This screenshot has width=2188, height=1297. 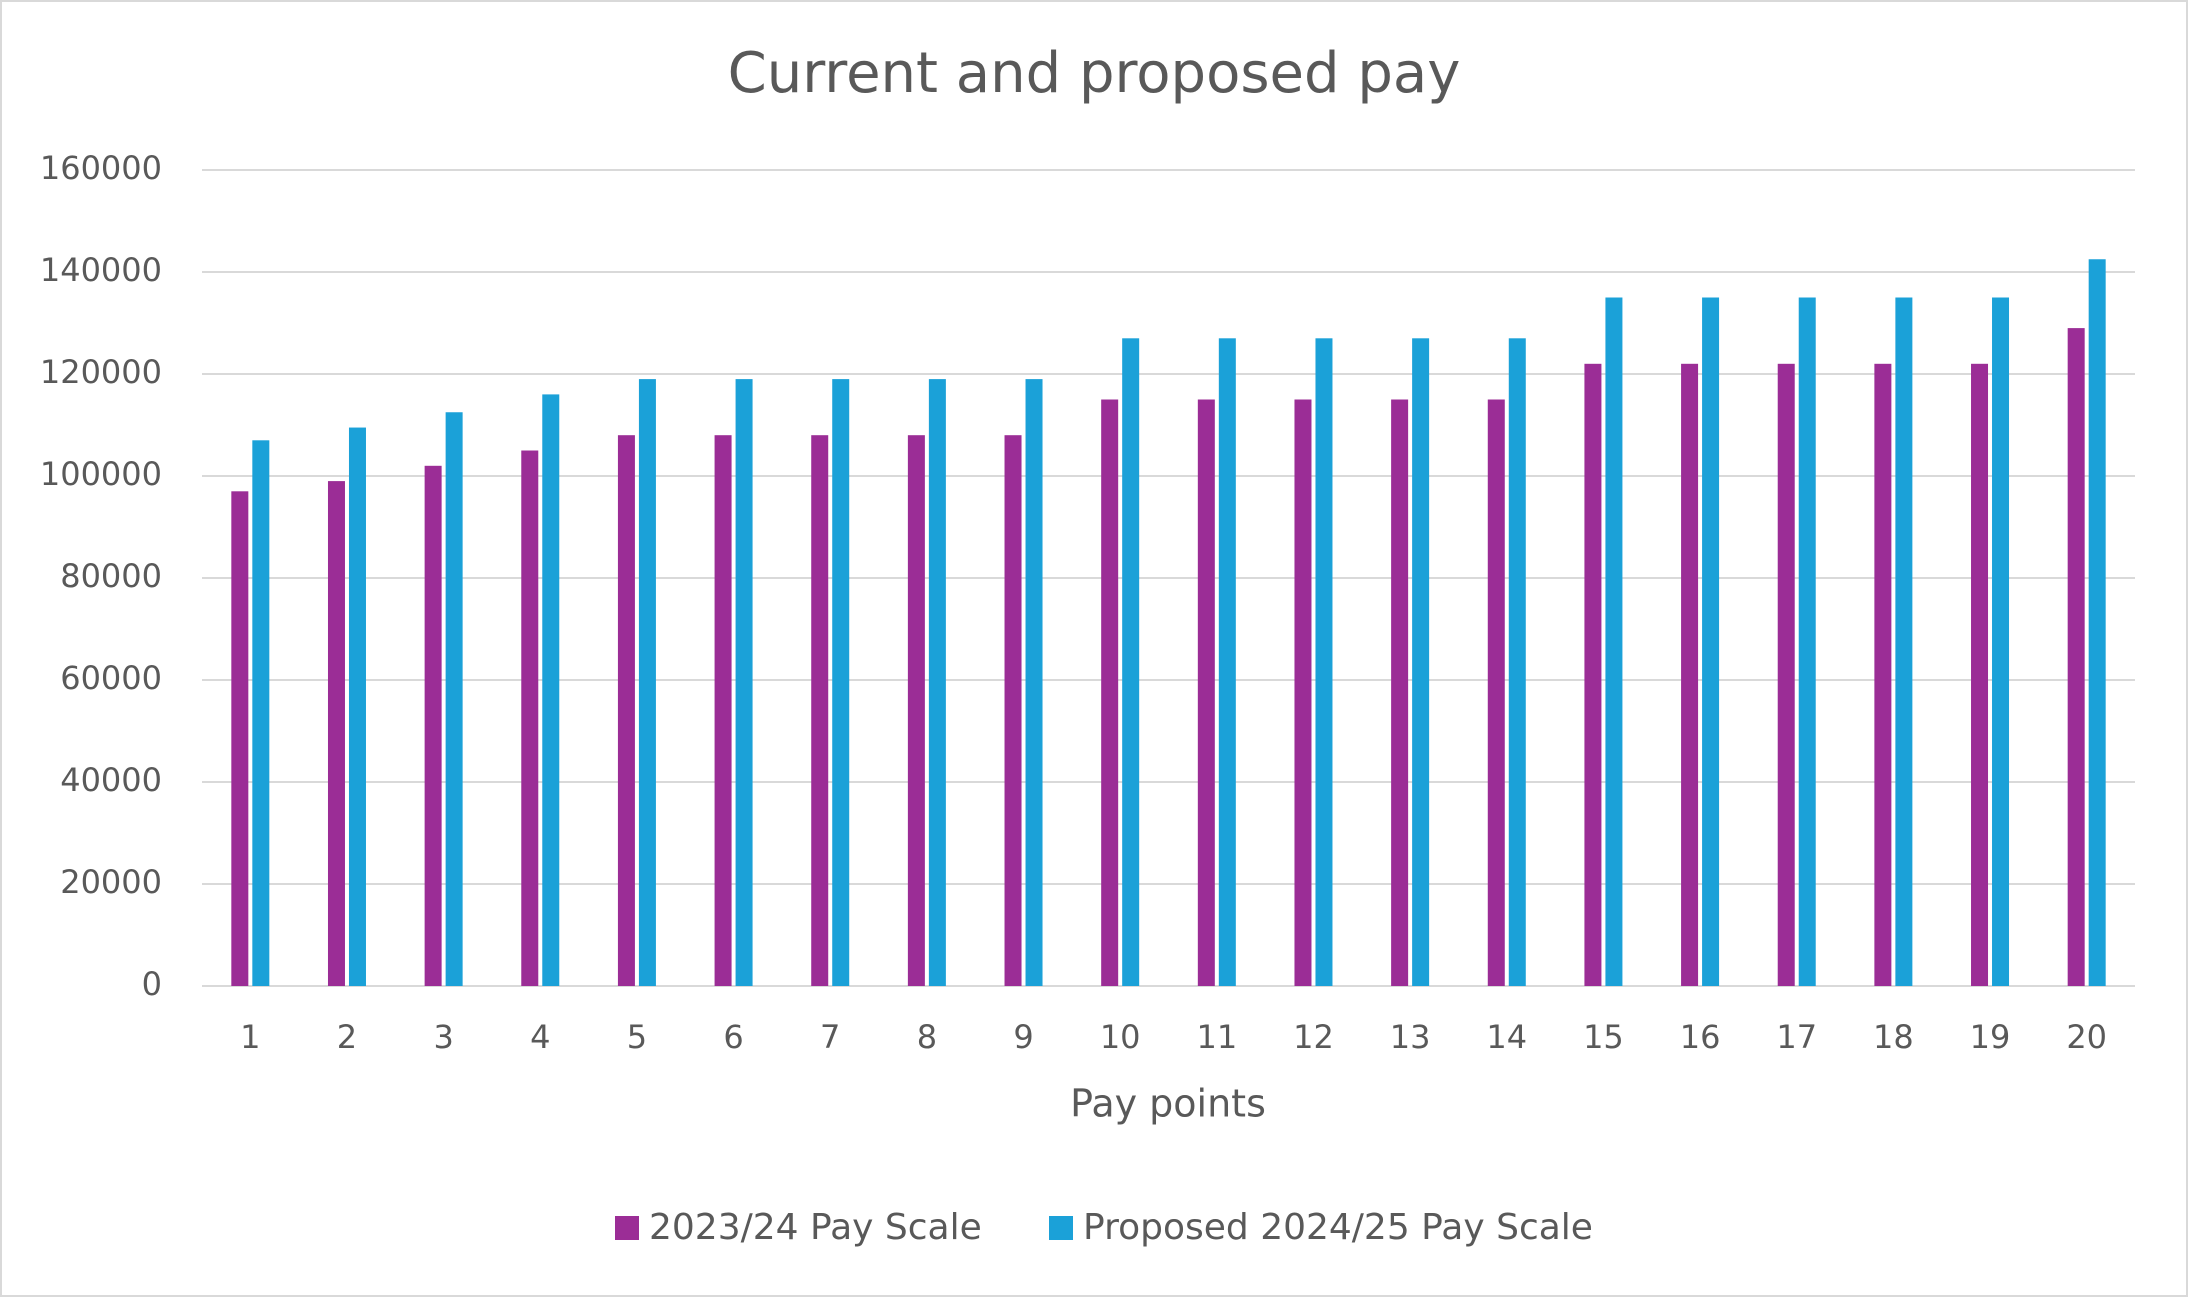 What do you see at coordinates (347, 1037) in the screenshot?
I see `x-tick-label: 2` at bounding box center [347, 1037].